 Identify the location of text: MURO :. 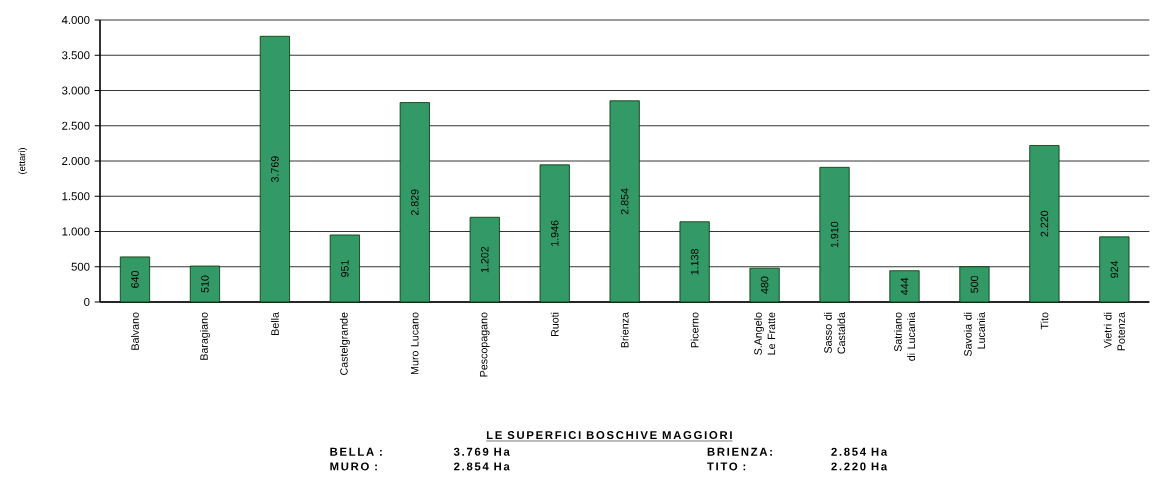
(353, 466).